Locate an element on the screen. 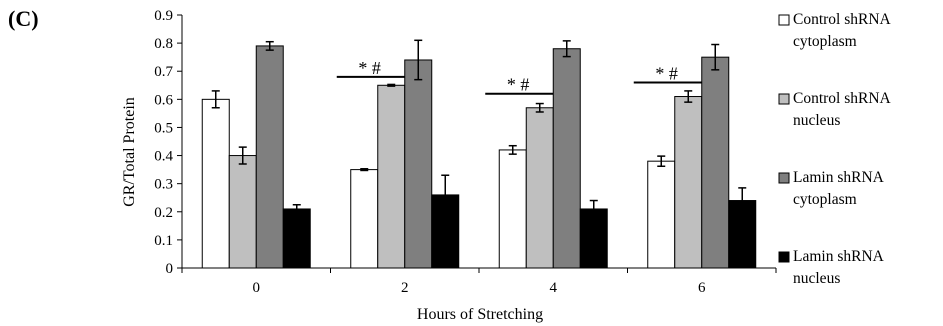  x-tick-label: 6 is located at coordinates (702, 288).